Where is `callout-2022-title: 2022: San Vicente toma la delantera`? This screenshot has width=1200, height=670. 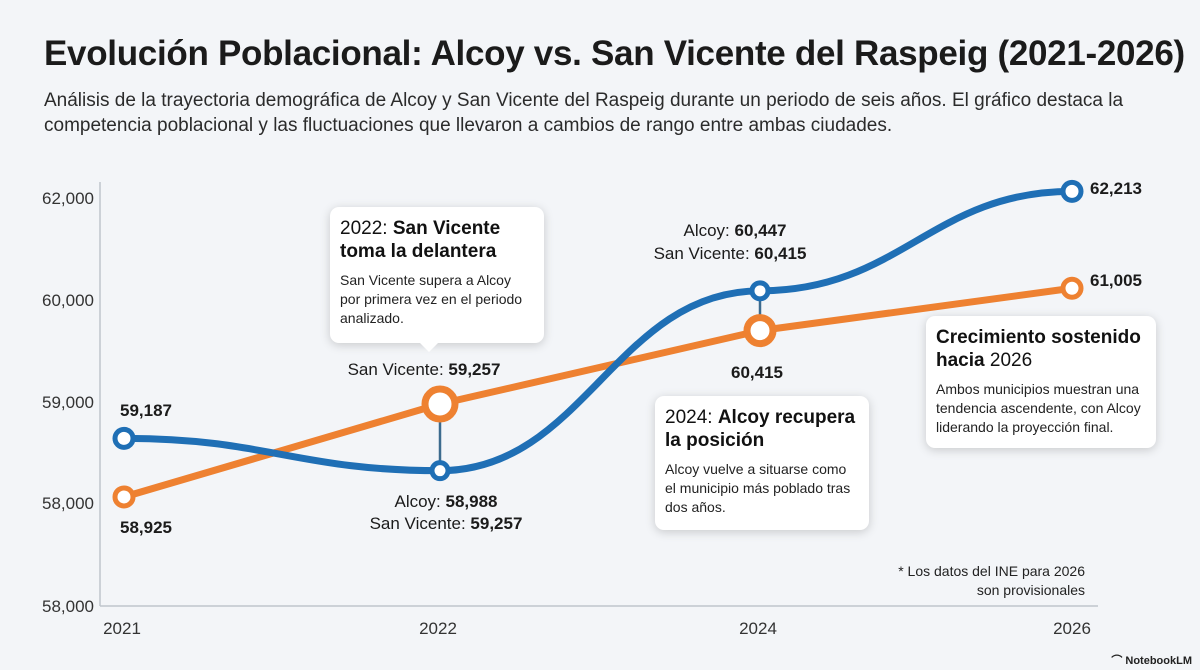 callout-2022-title: 2022: San Vicente toma la delantera is located at coordinates (420, 240).